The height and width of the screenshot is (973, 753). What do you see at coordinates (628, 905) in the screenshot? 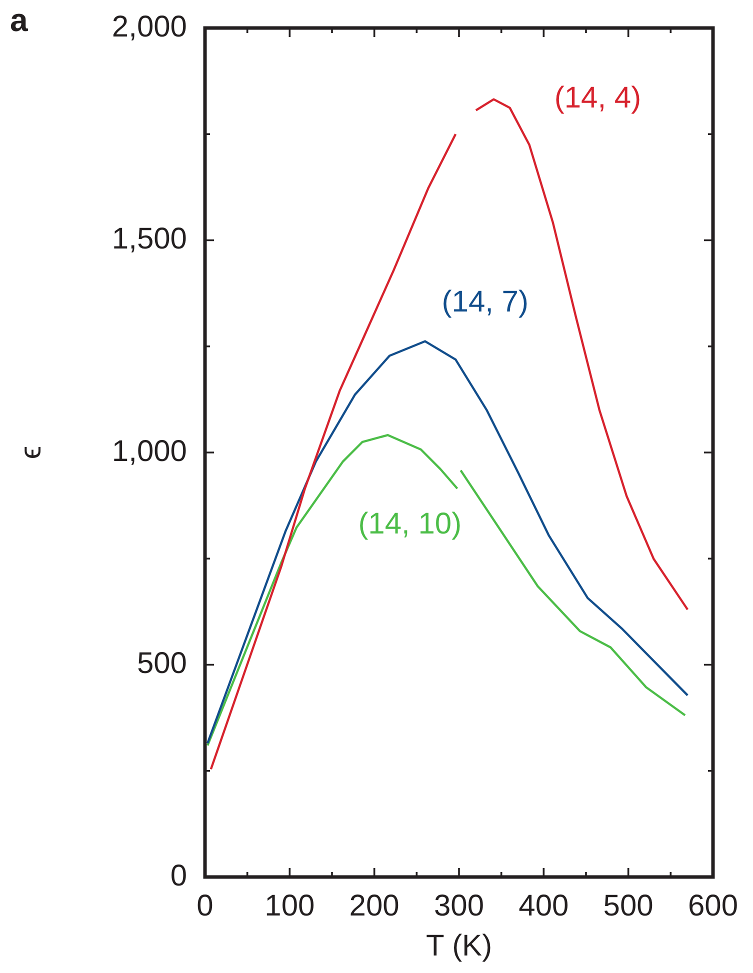
I see `x-tick-label: 500` at bounding box center [628, 905].